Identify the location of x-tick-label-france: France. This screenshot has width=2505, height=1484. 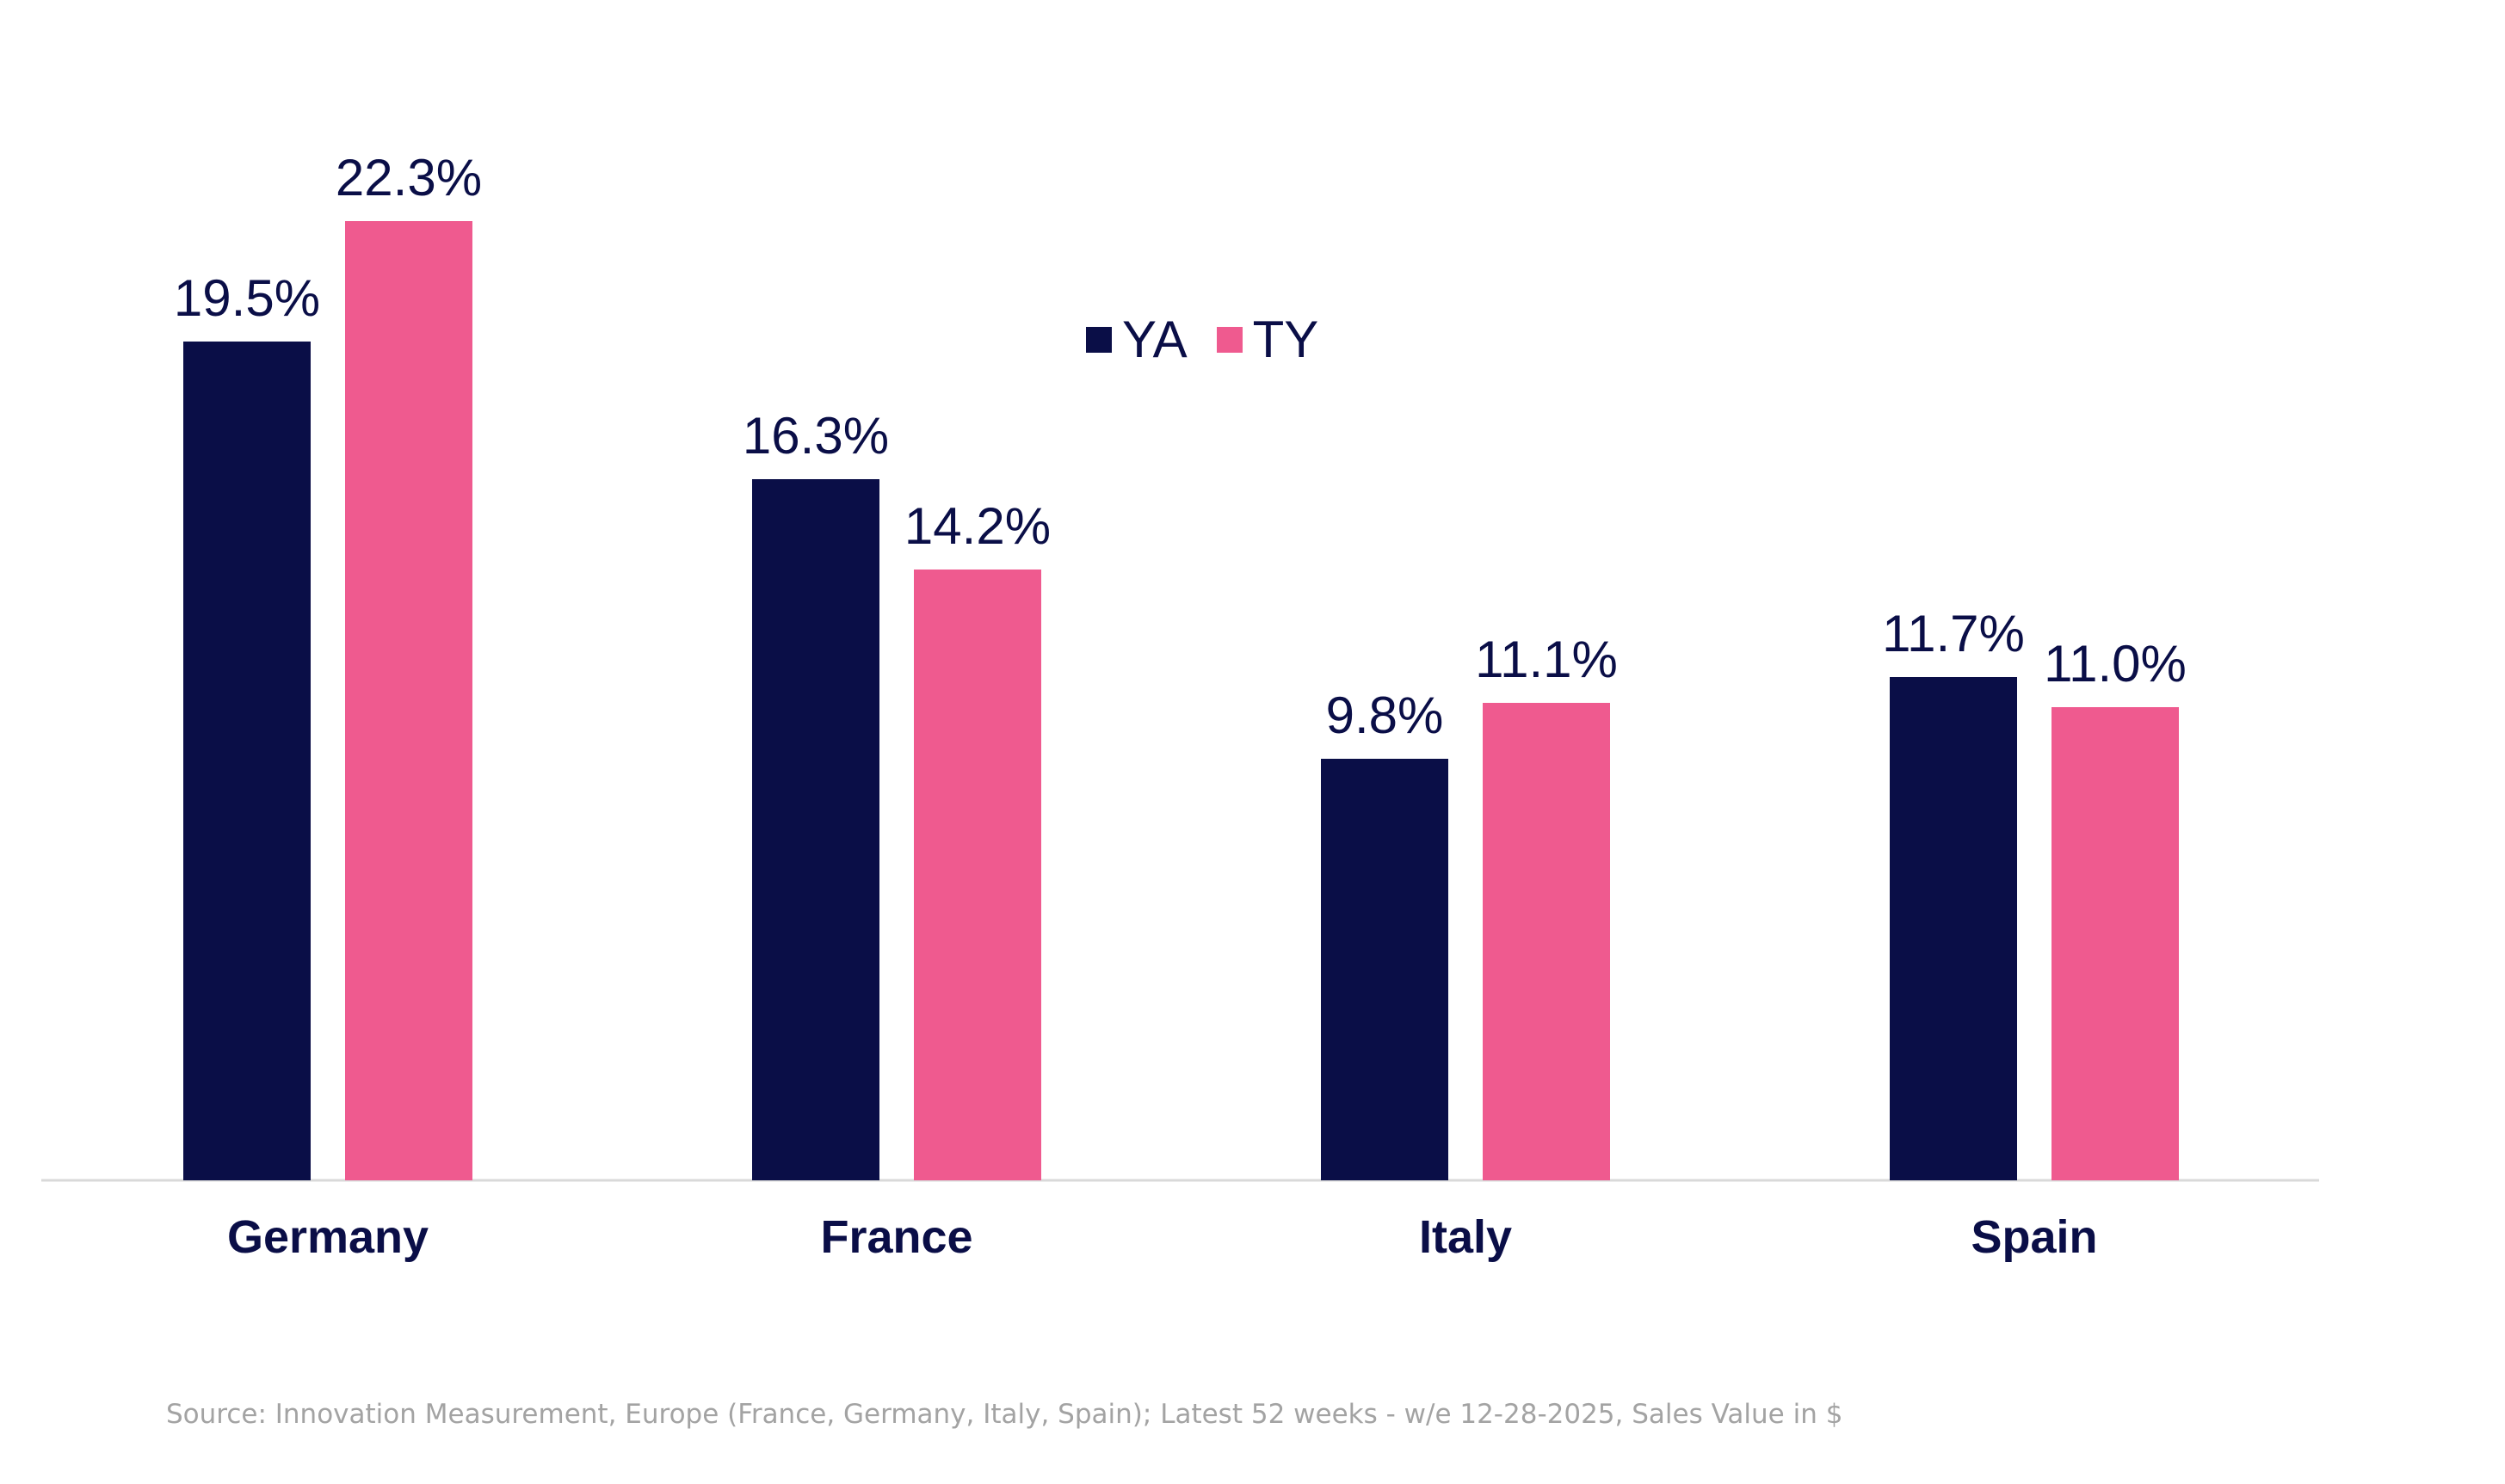
(896, 1237).